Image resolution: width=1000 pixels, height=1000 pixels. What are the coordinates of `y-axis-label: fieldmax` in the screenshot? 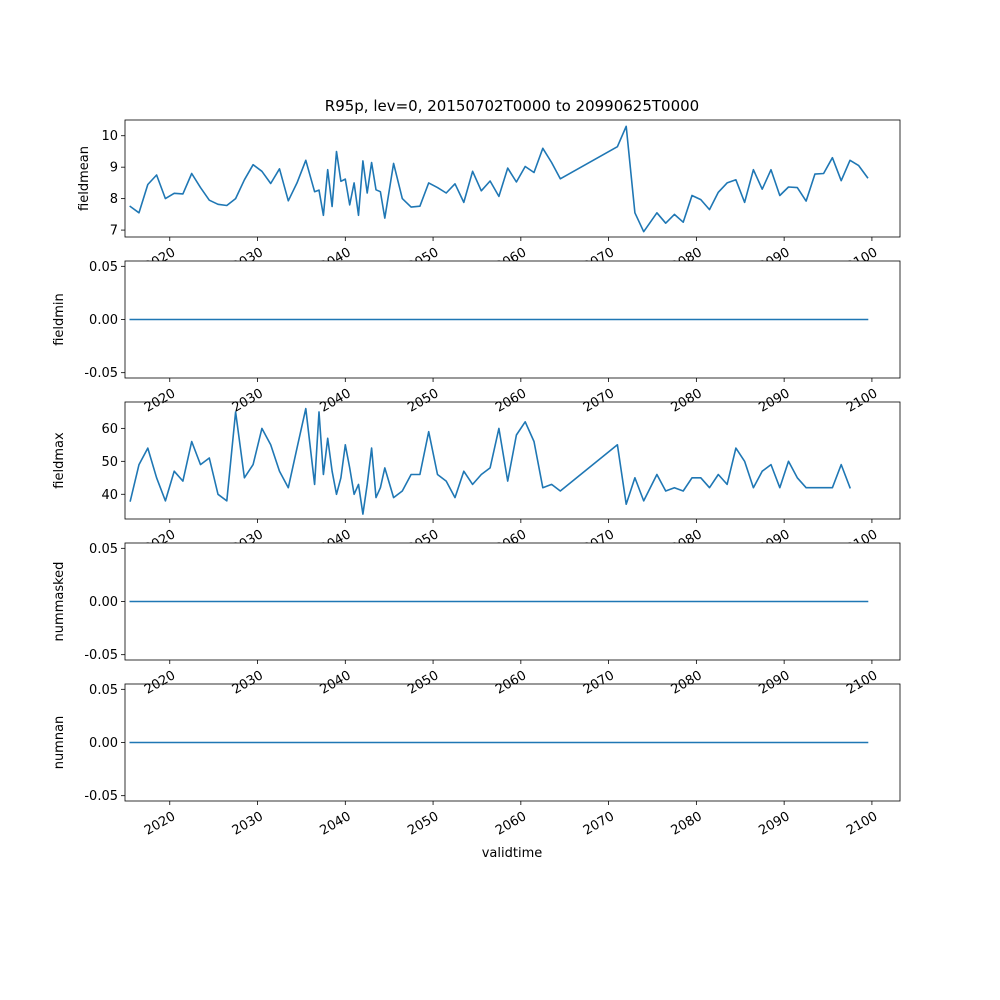 It's located at (59, 460).